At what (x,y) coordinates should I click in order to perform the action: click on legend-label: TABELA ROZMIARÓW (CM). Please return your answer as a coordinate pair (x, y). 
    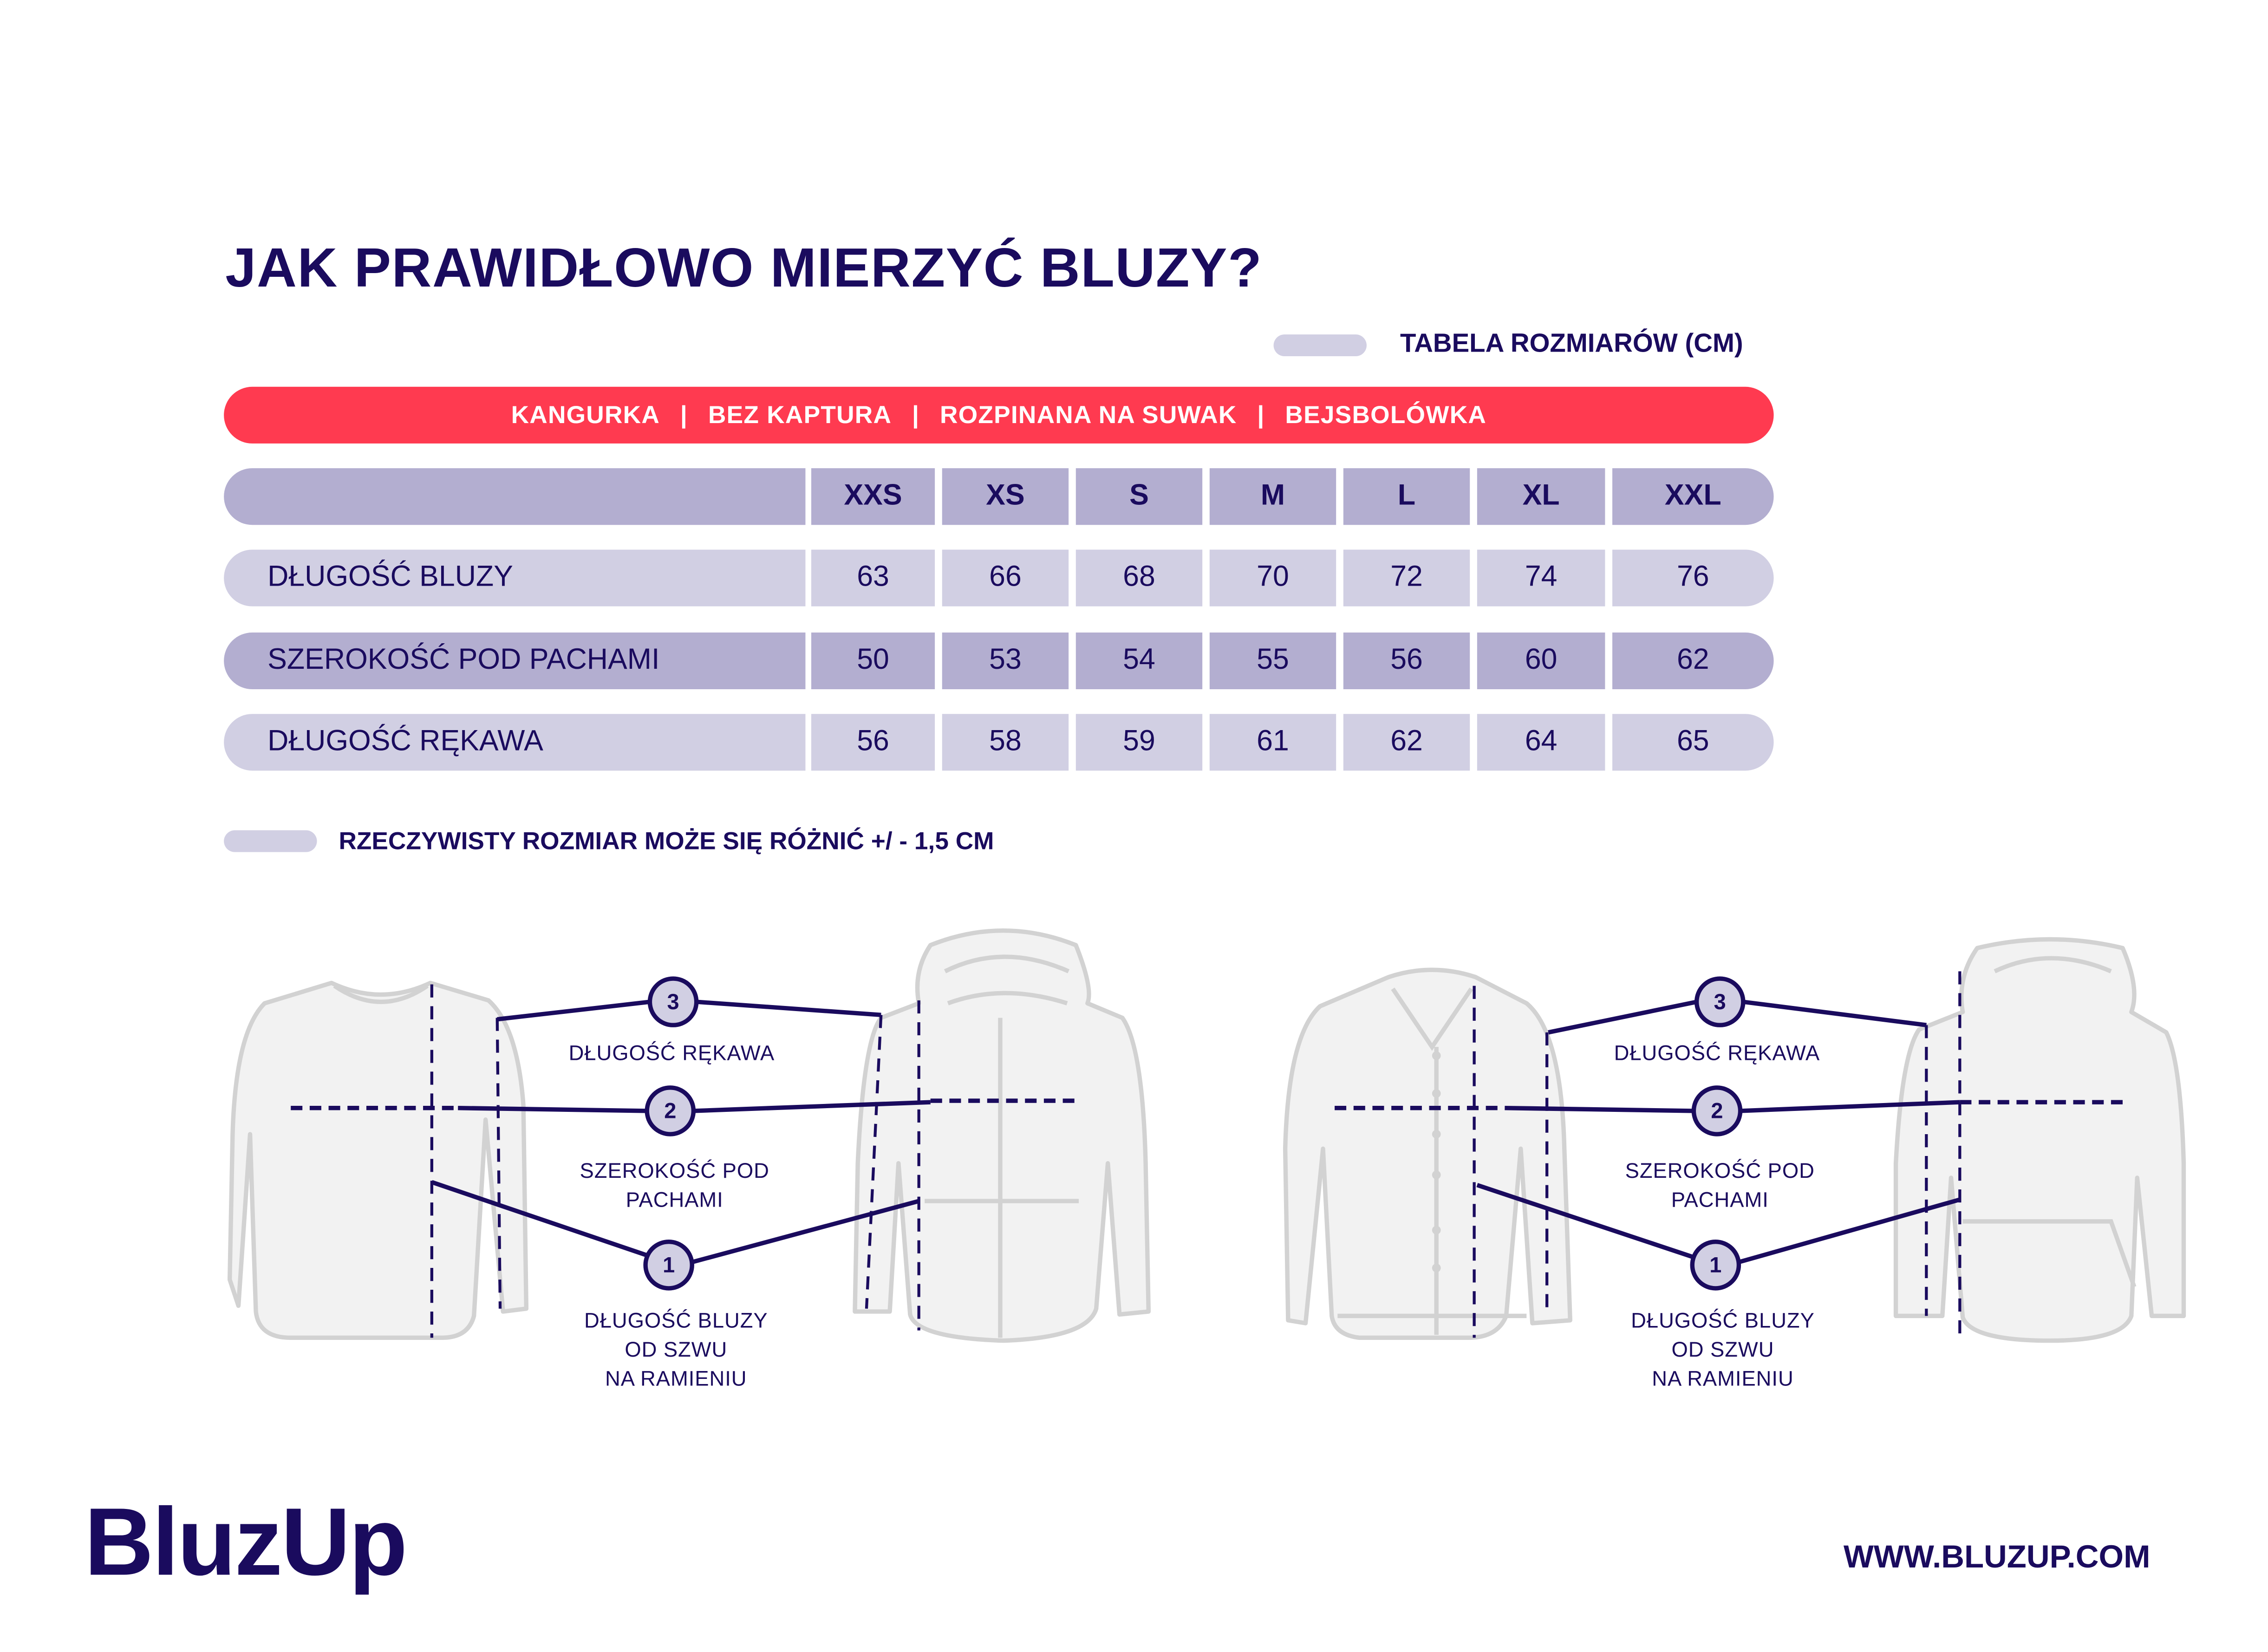
    Looking at the image, I should click on (1571, 343).